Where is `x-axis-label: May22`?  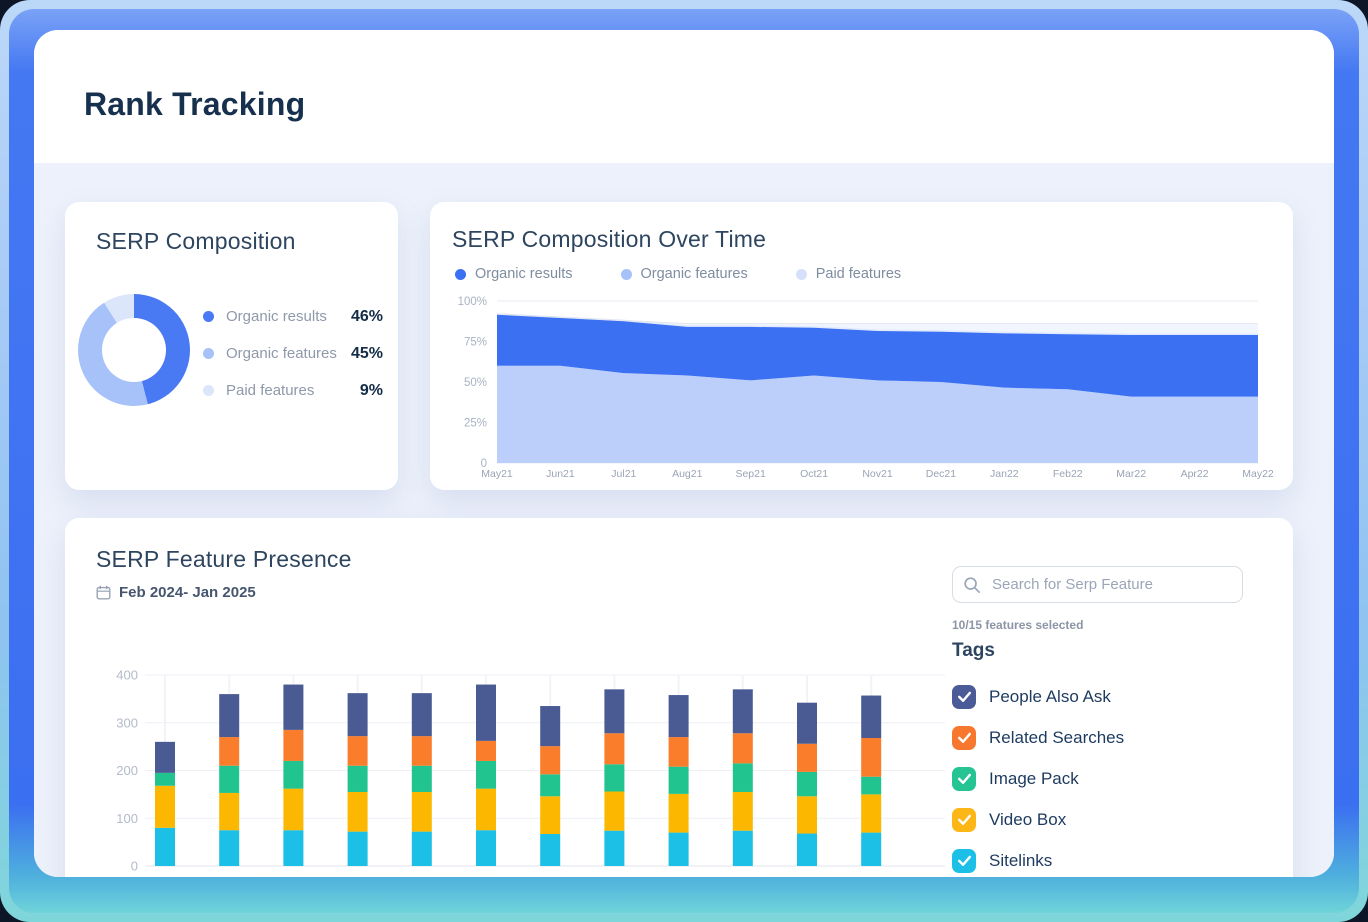
x-axis-label: May22 is located at coordinates (1258, 474).